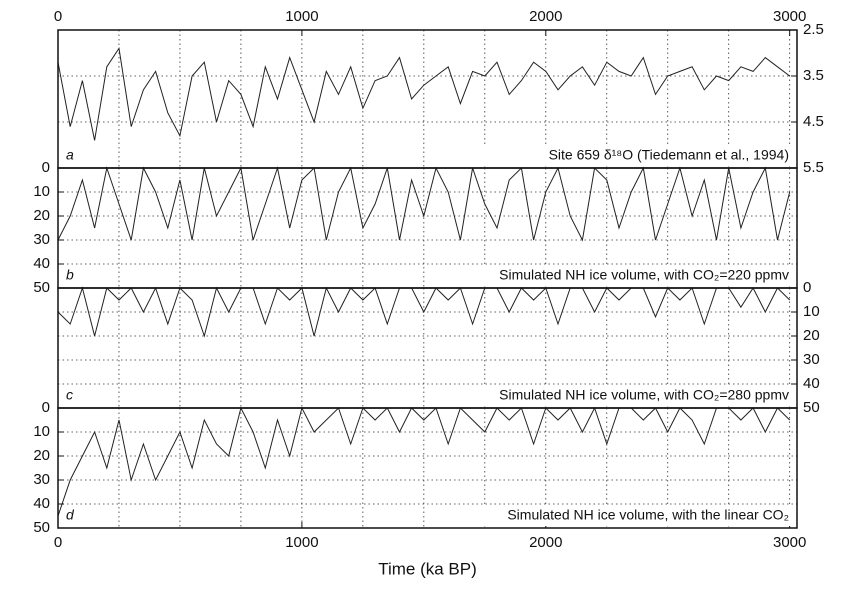  I want to click on y-tick-label: 2.5, so click(813, 29).